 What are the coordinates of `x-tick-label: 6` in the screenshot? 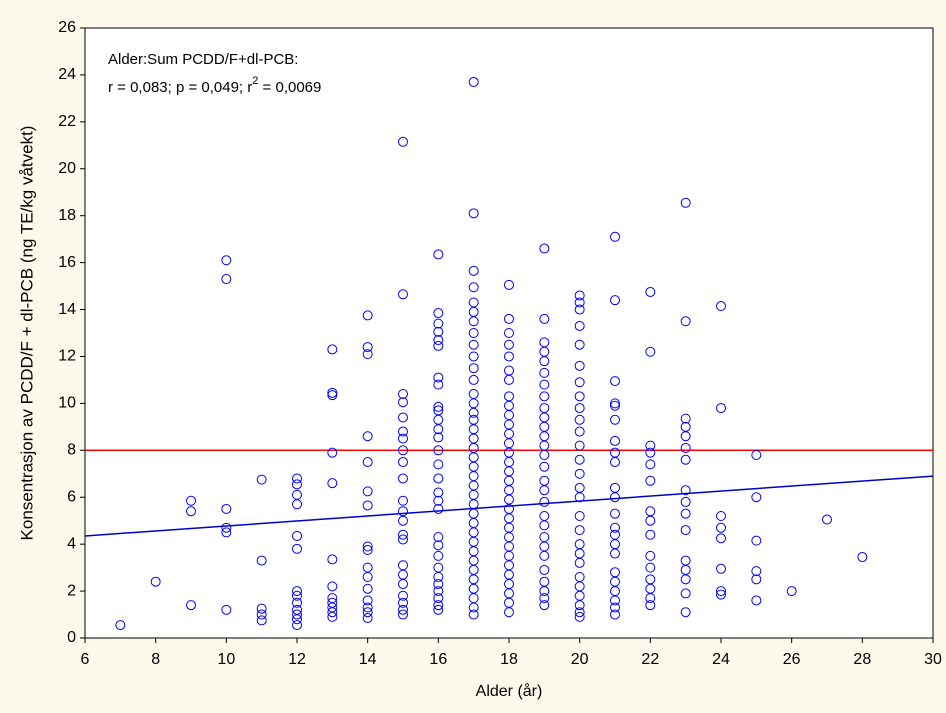 It's located at (85, 659).